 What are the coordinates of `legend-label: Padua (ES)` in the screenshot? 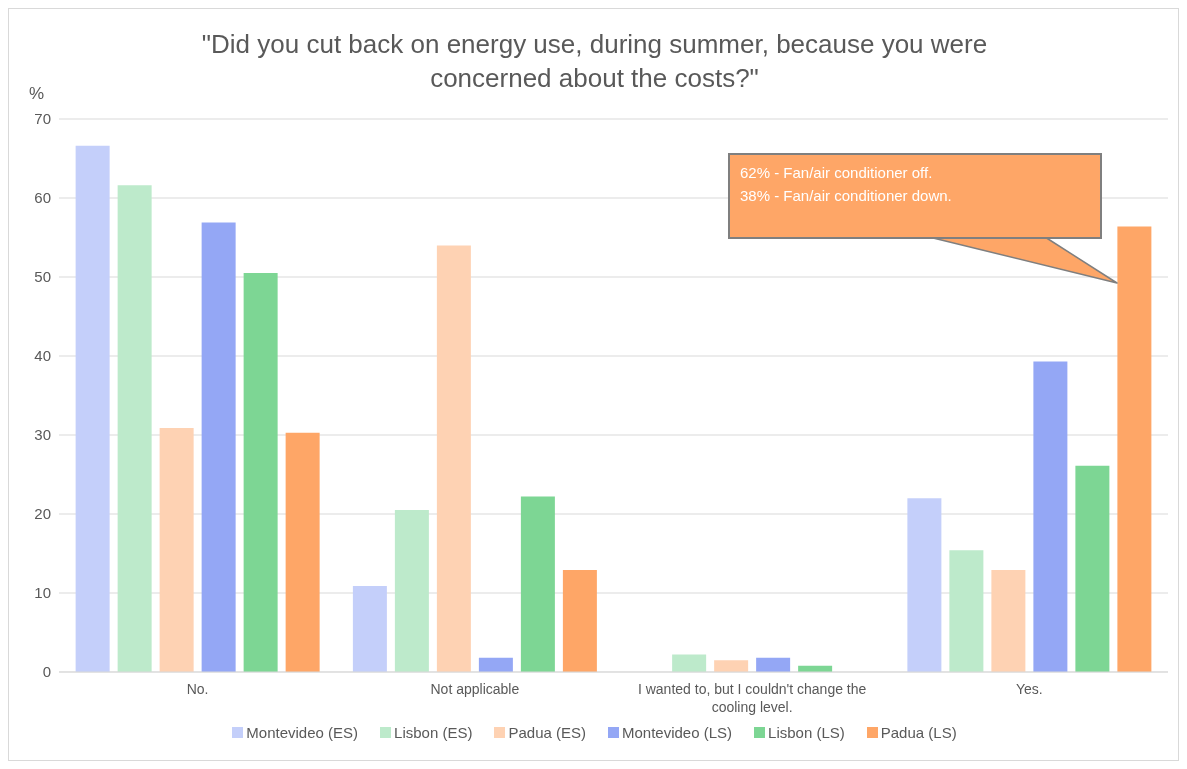 It's located at (547, 732).